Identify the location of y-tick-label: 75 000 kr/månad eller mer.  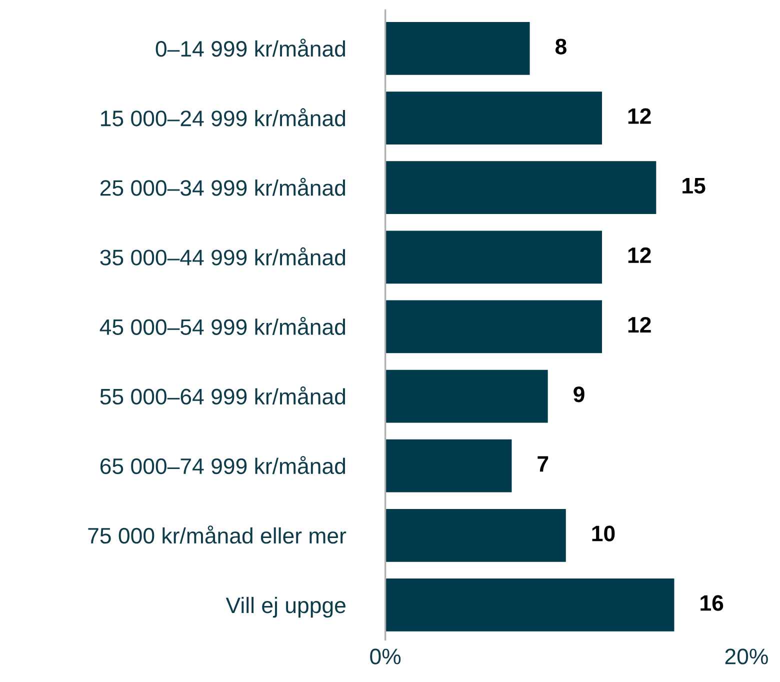
(217, 535).